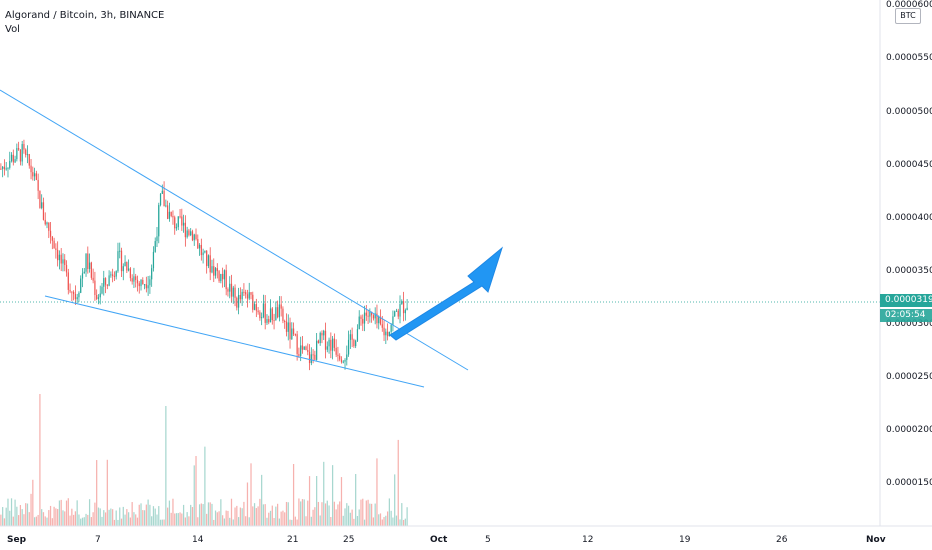 Image resolution: width=932 pixels, height=550 pixels. I want to click on date-tick-label: 5, so click(488, 540).